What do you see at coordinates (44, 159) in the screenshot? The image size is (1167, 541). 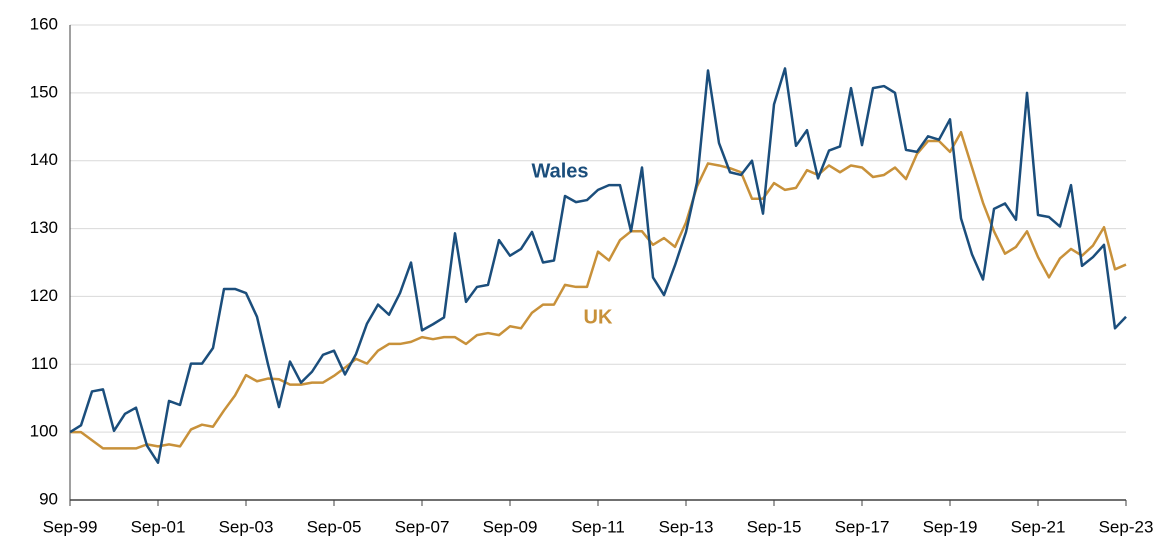 I see `y-tick-label: 140` at bounding box center [44, 159].